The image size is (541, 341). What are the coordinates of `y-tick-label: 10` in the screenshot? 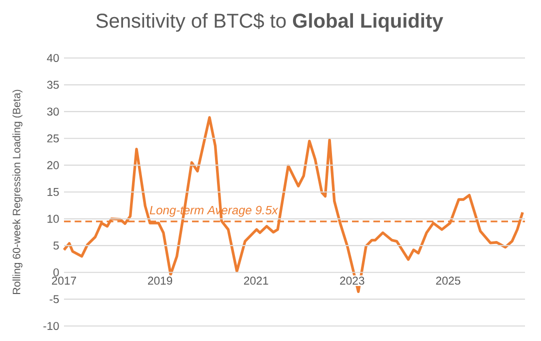 It's located at (53, 218).